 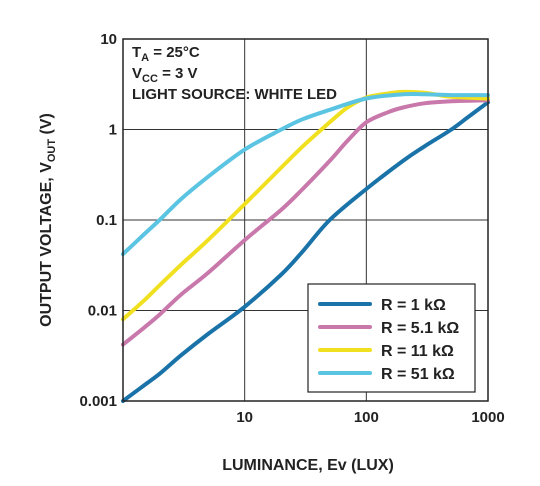 I want to click on condition-supply-voltage: VCC = 3 V, so click(x=165, y=75).